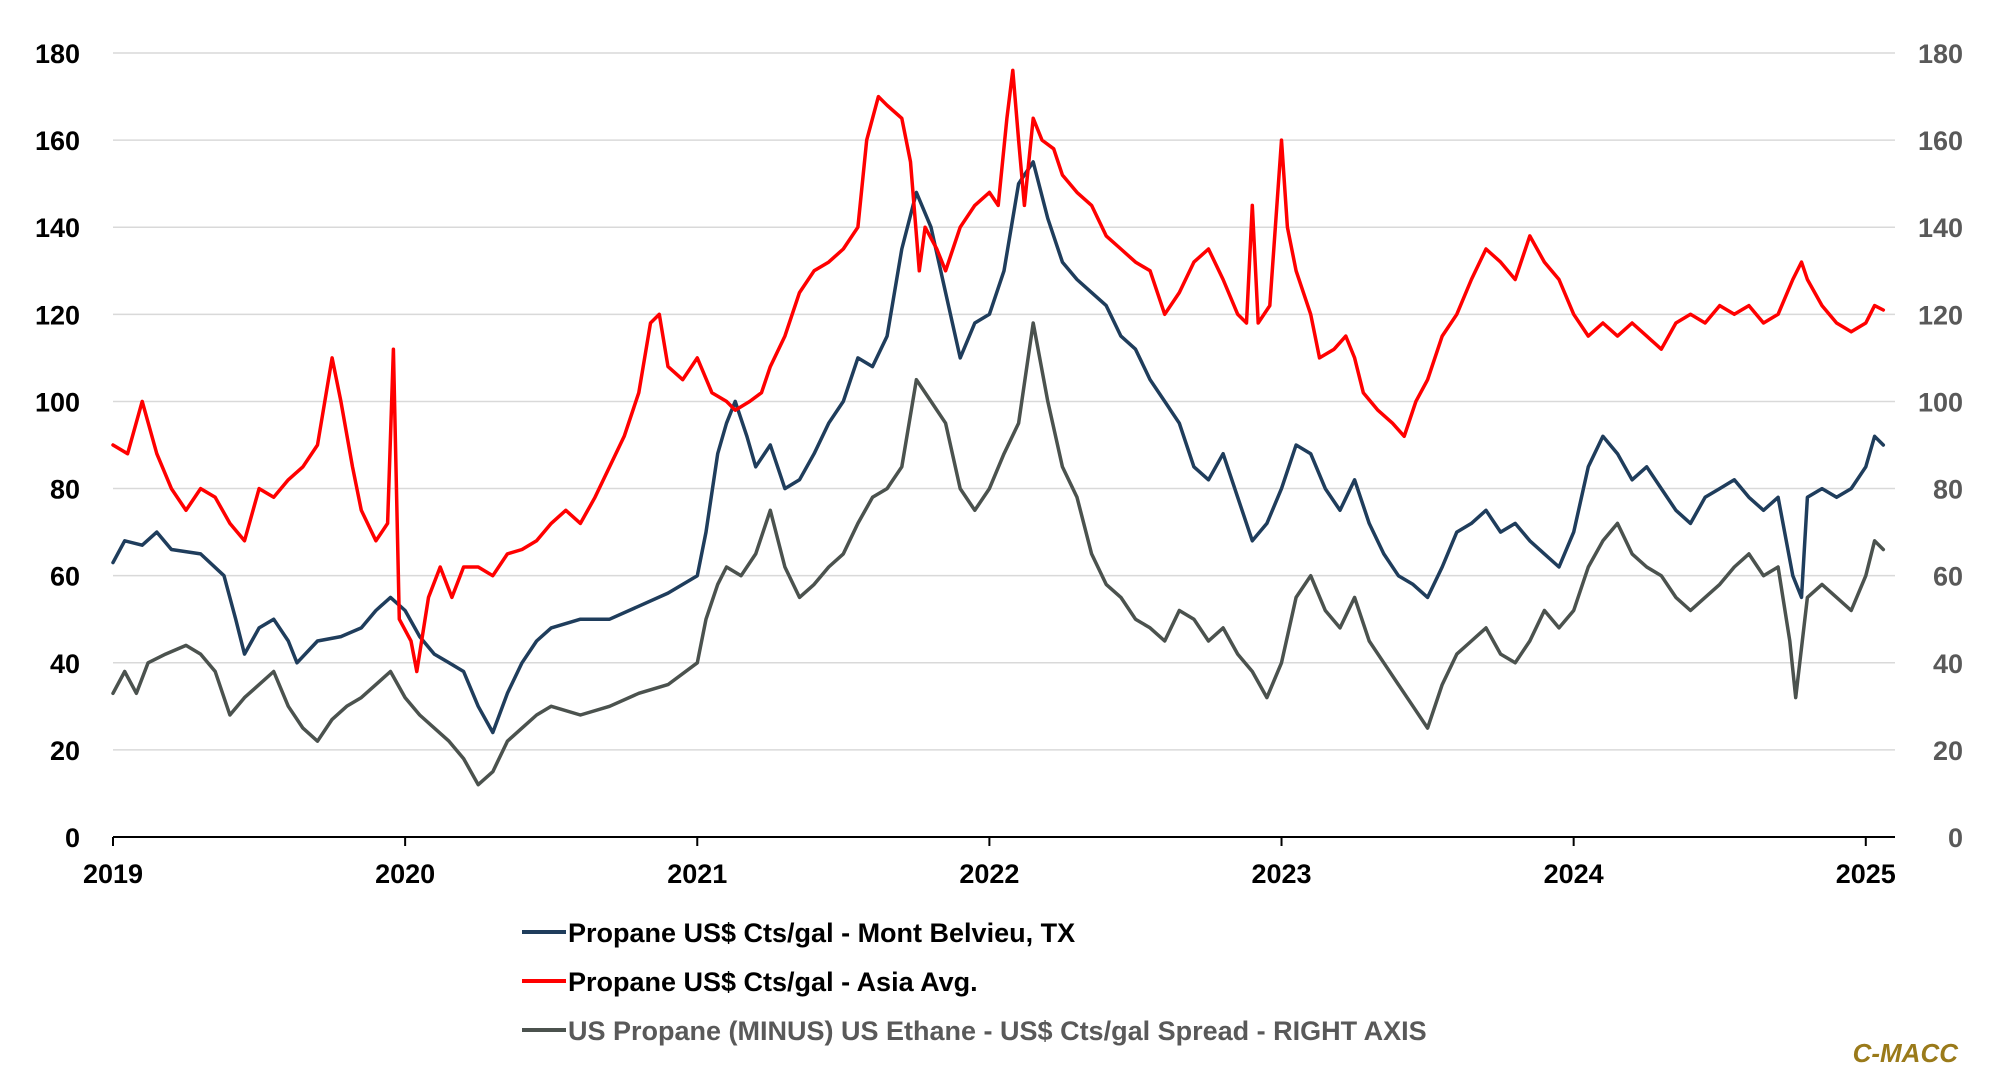 The height and width of the screenshot is (1077, 1992). I want to click on x-tick-label-2020: 2020, so click(405, 874).